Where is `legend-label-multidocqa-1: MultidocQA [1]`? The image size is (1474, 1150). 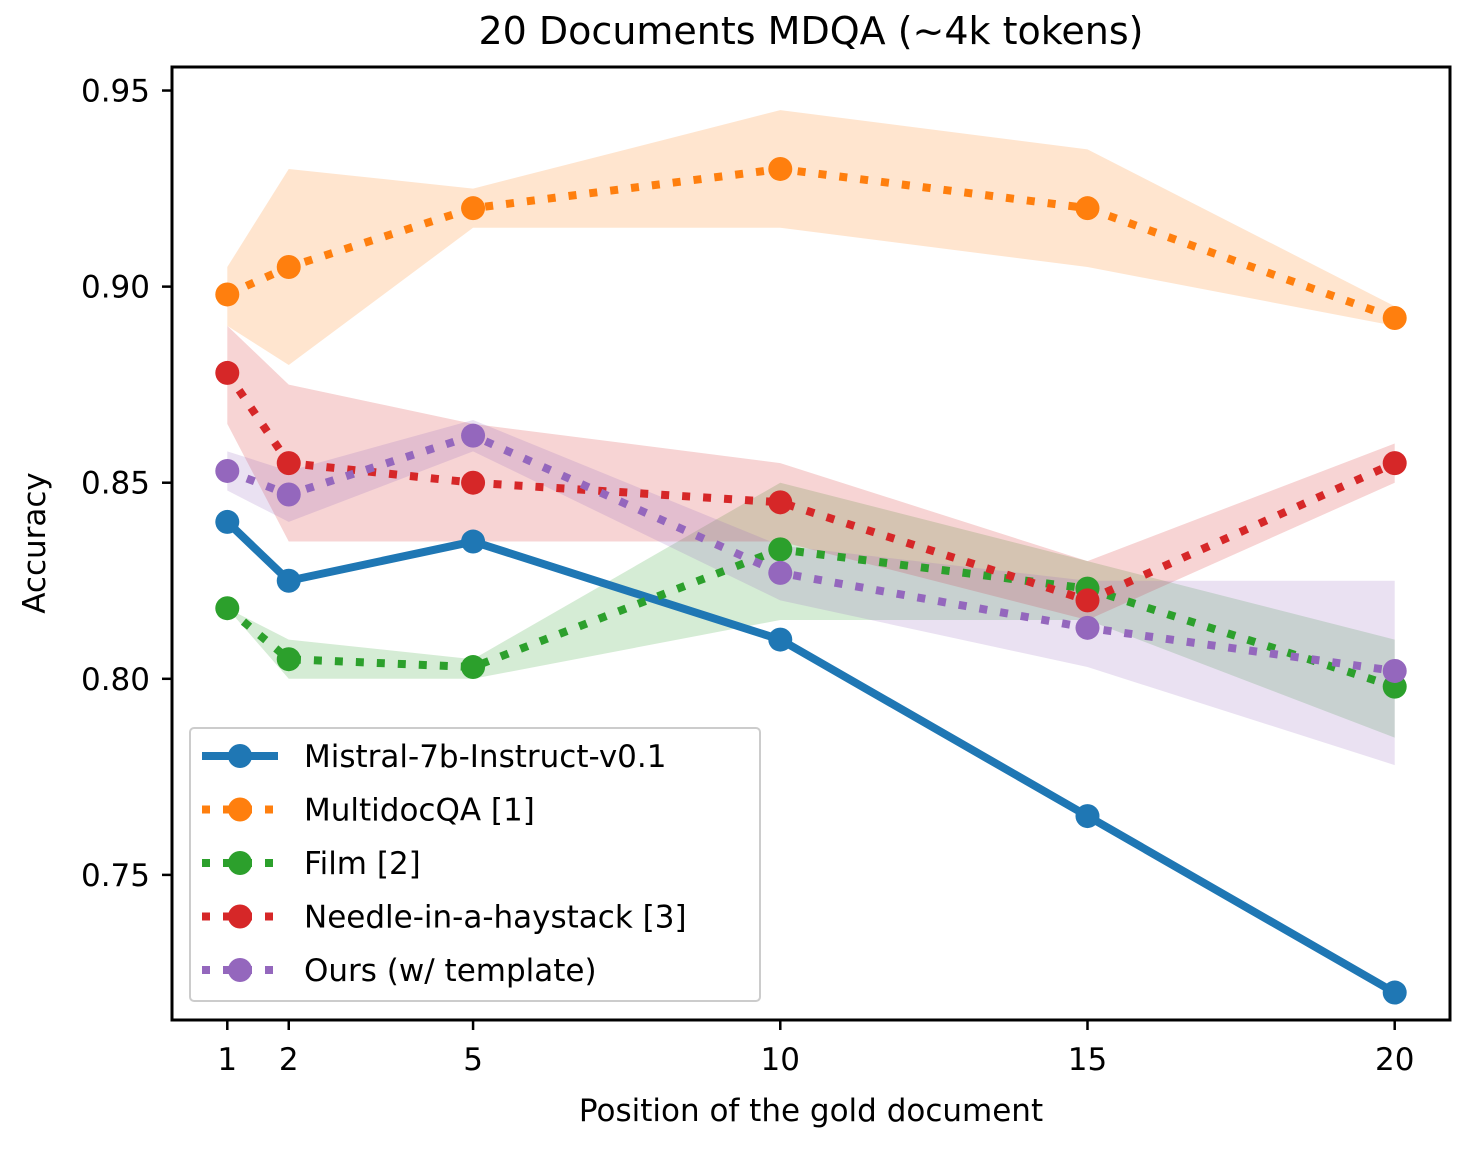 legend-label-multidocqa-1: MultidocQA [1] is located at coordinates (419, 811).